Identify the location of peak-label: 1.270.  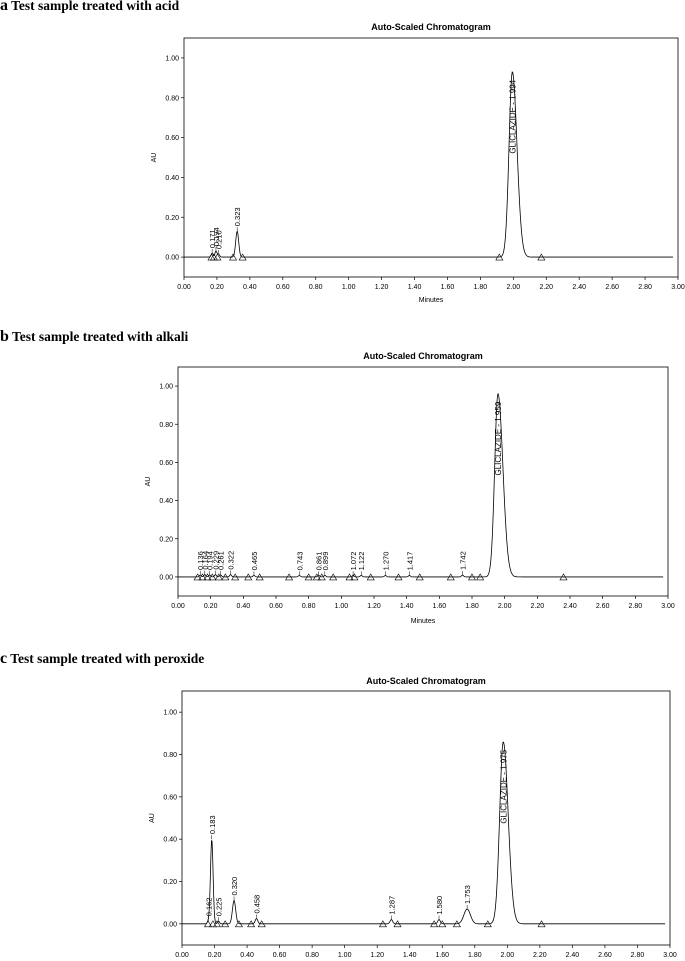
(385, 561).